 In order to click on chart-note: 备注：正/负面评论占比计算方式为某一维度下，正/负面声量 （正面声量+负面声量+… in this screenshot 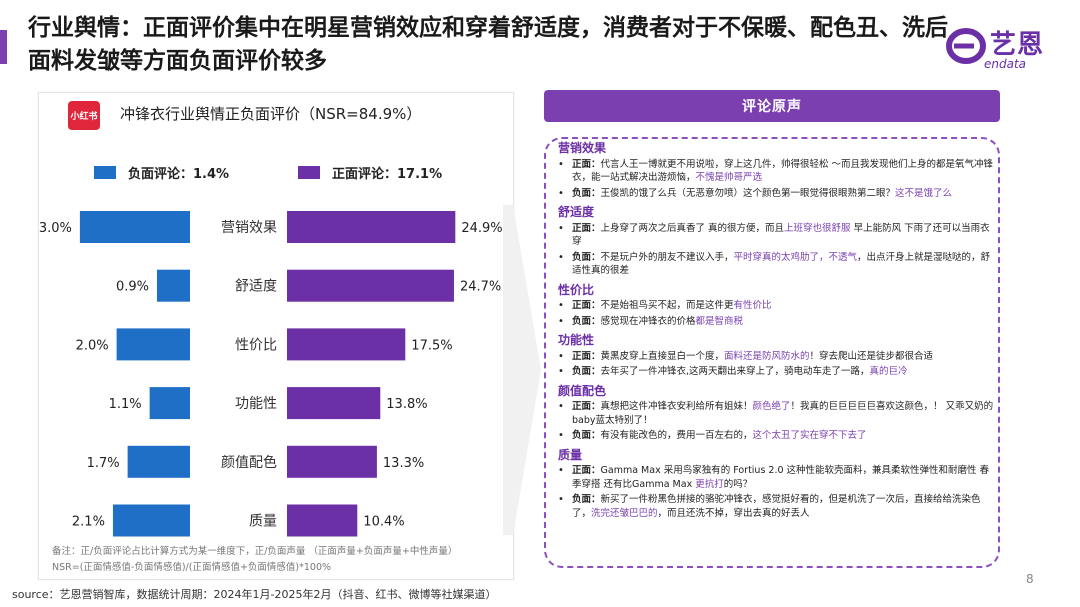, I will do `click(254, 560)`.